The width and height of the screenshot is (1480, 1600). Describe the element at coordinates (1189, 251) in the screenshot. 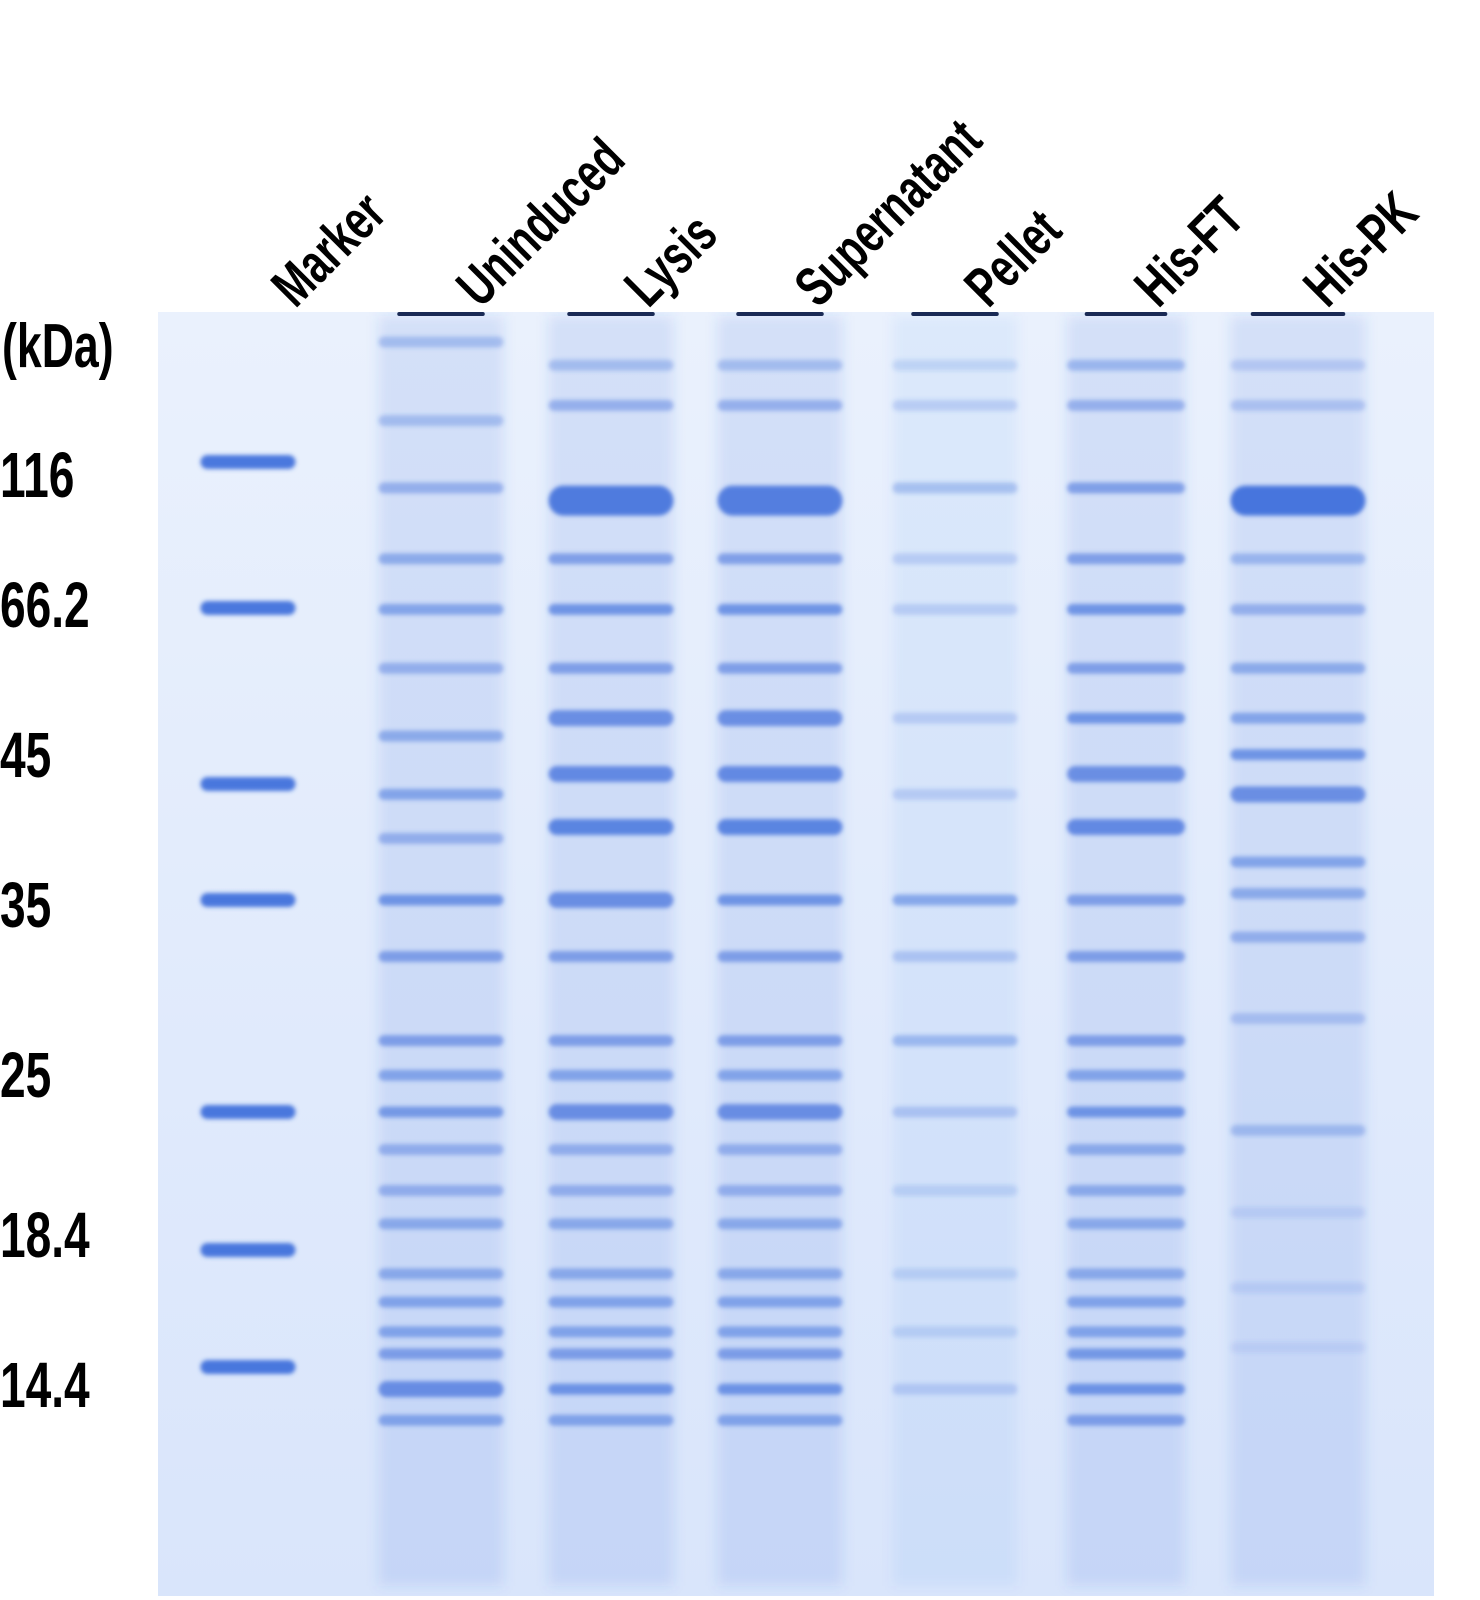

I see `lane-label-his-ft: His-FT` at that location.